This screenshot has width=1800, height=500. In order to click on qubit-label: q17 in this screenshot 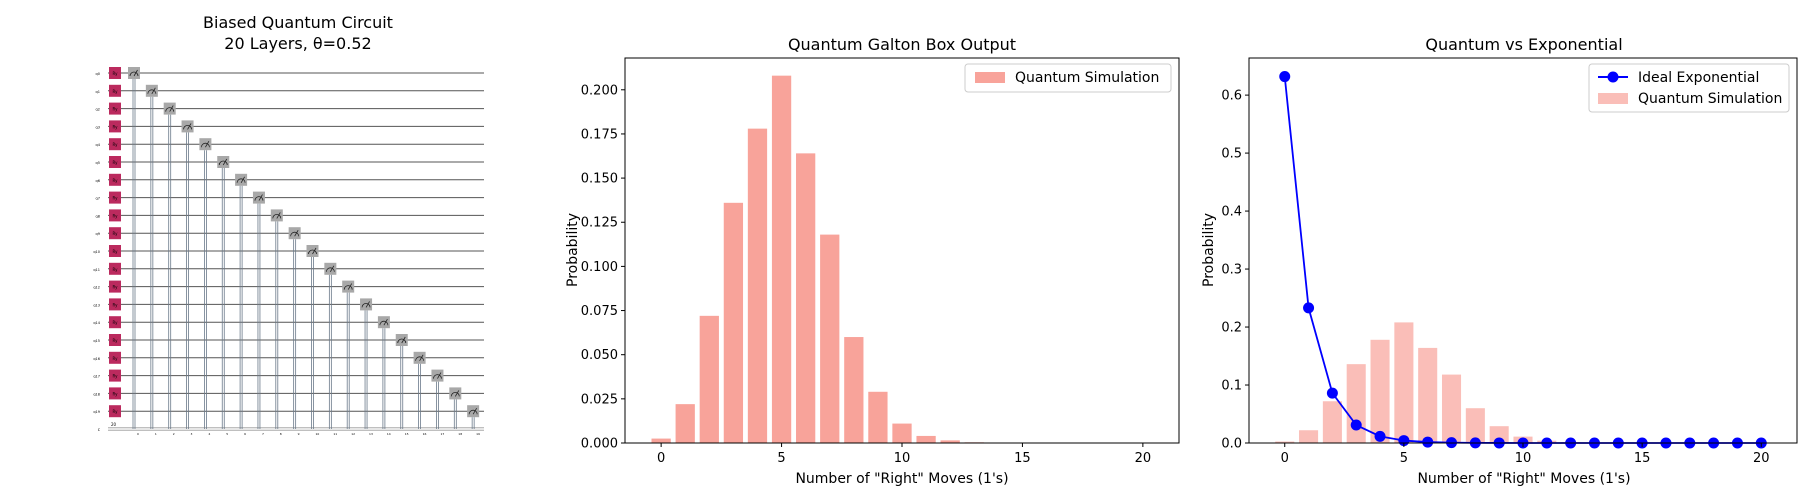, I will do `click(96, 377)`.